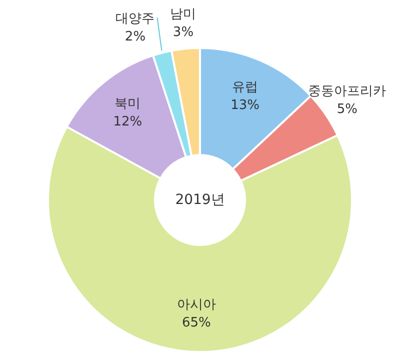 This screenshot has width=400, height=358. What do you see at coordinates (135, 19) in the screenshot?
I see `slice-label: 대양주` at bounding box center [135, 19].